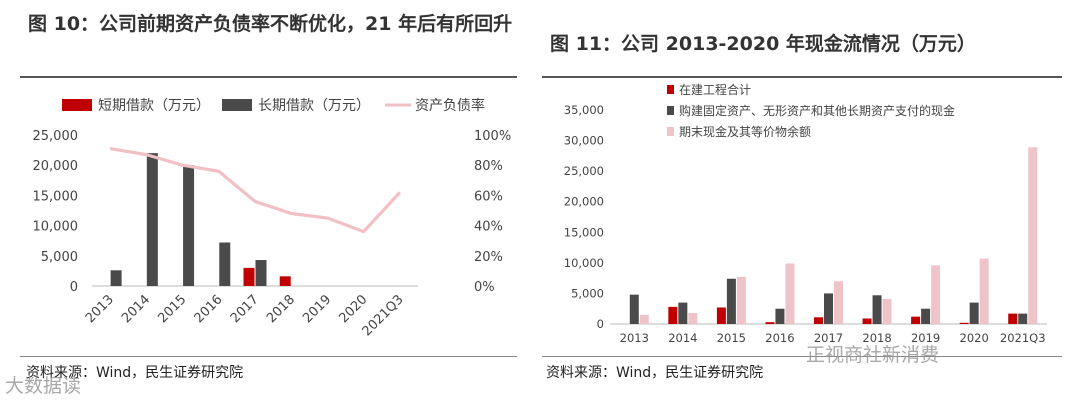 Image resolution: width=1080 pixels, height=401 pixels. I want to click on y2-tick-label: 20%, so click(488, 257).